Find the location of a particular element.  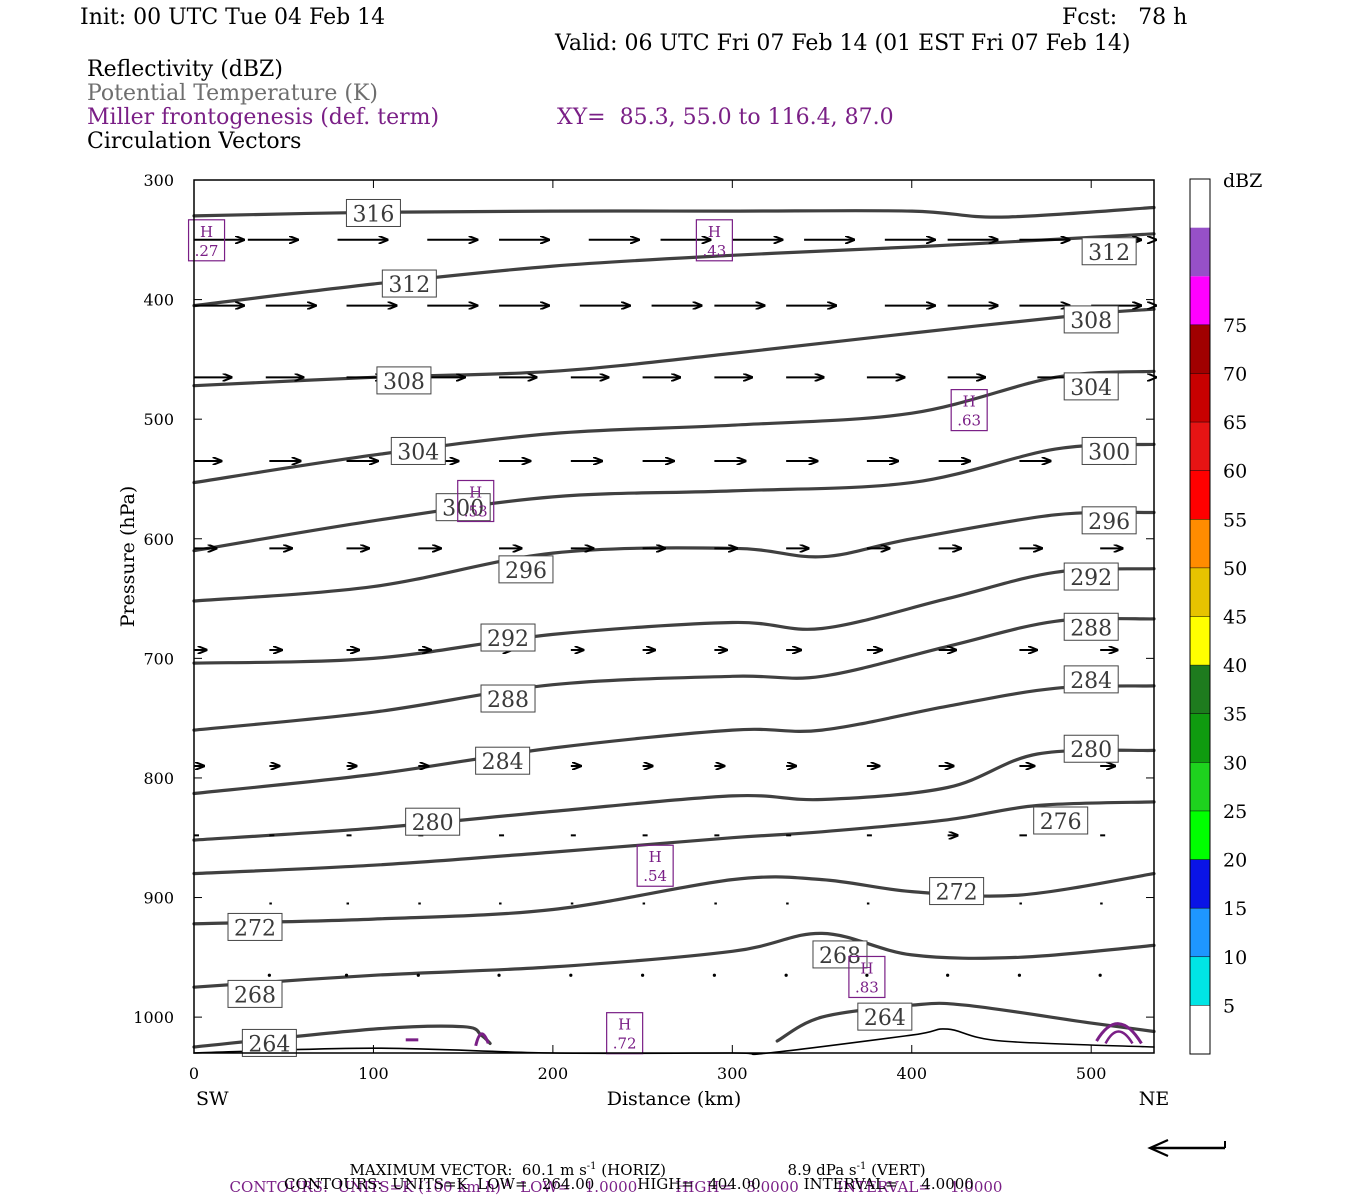

frontogenesis-max-marker: H.83 is located at coordinates (867, 977).